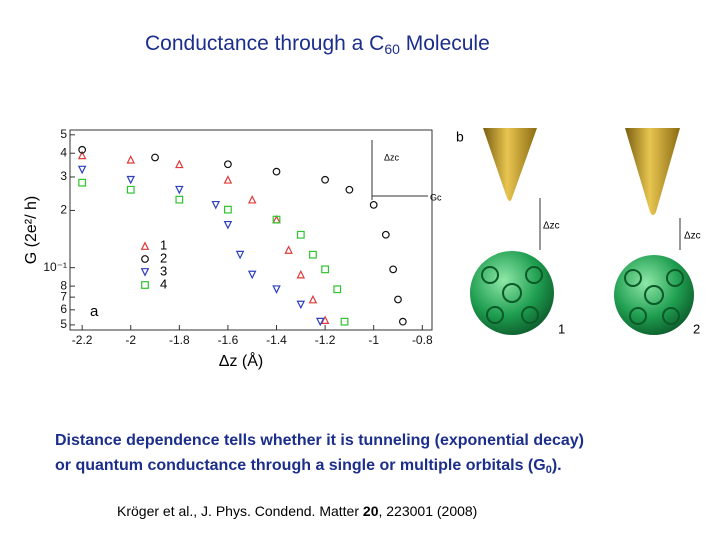 Image resolution: width=720 pixels, height=540 pixels. What do you see at coordinates (63, 176) in the screenshot?
I see `y-tick-label: 3` at bounding box center [63, 176].